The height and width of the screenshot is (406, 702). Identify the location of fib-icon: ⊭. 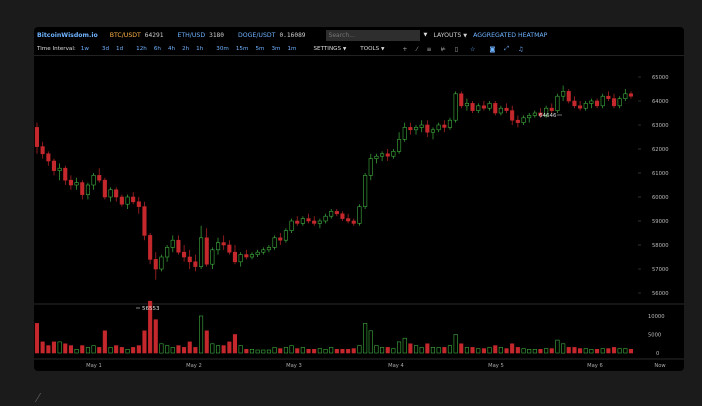
(443, 49).